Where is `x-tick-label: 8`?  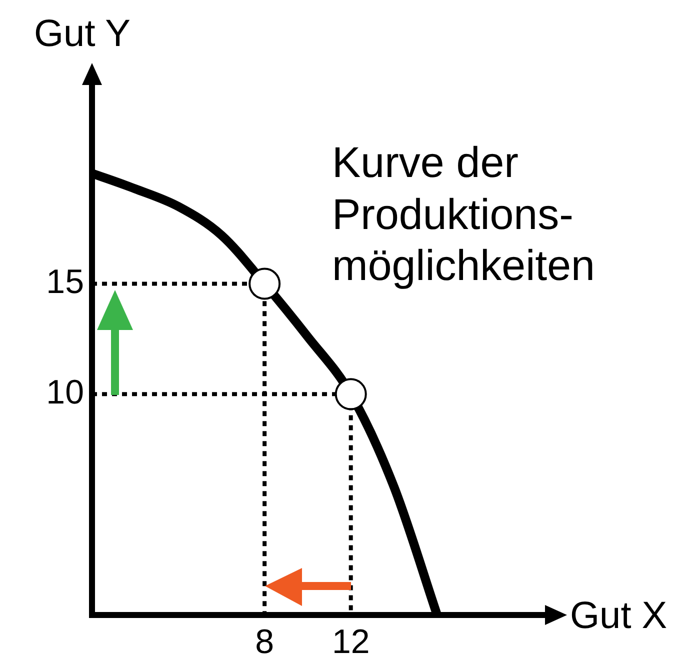
x-tick-label: 8 is located at coordinates (264, 641).